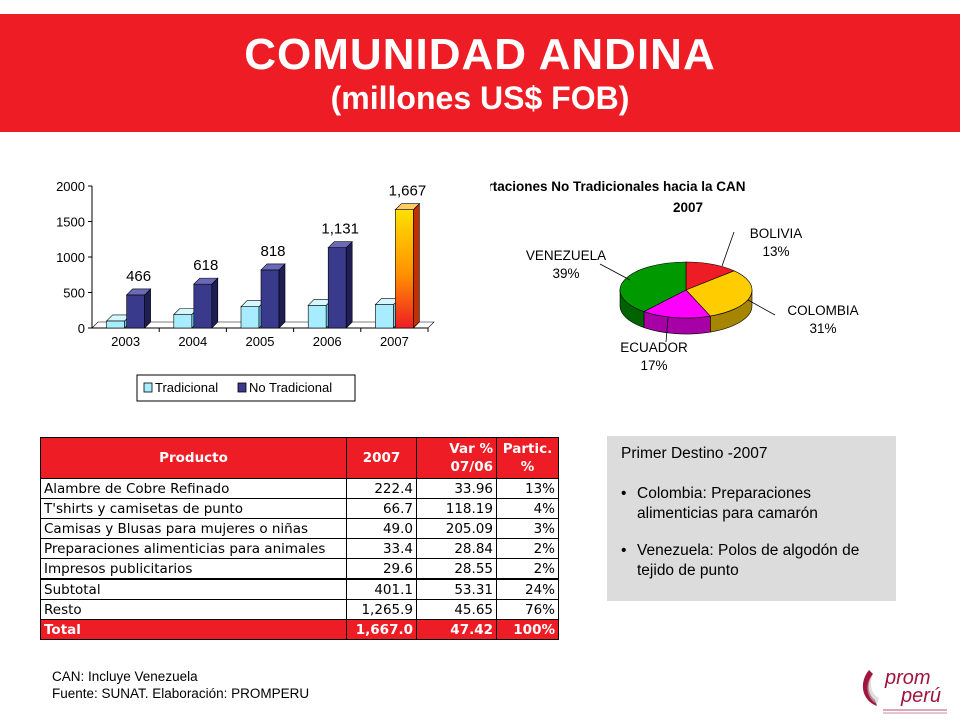  What do you see at coordinates (70, 257) in the screenshot?
I see `y-tick-label: 1000` at bounding box center [70, 257].